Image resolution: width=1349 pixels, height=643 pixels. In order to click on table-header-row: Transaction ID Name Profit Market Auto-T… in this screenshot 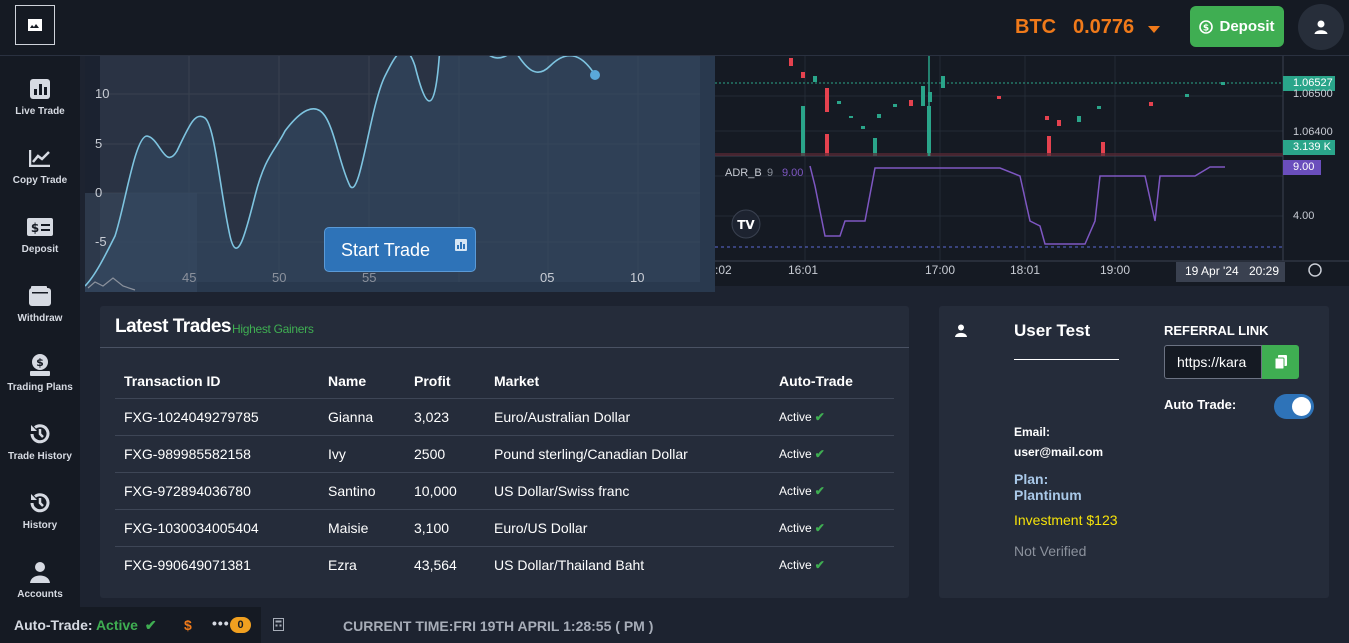, I will do `click(504, 381)`.